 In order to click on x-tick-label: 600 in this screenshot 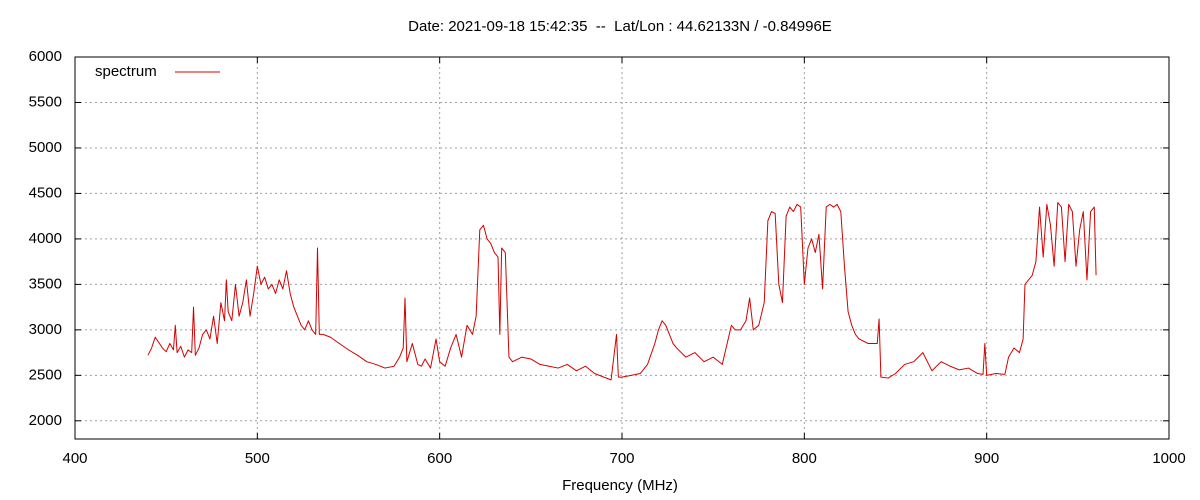, I will do `click(439, 458)`.